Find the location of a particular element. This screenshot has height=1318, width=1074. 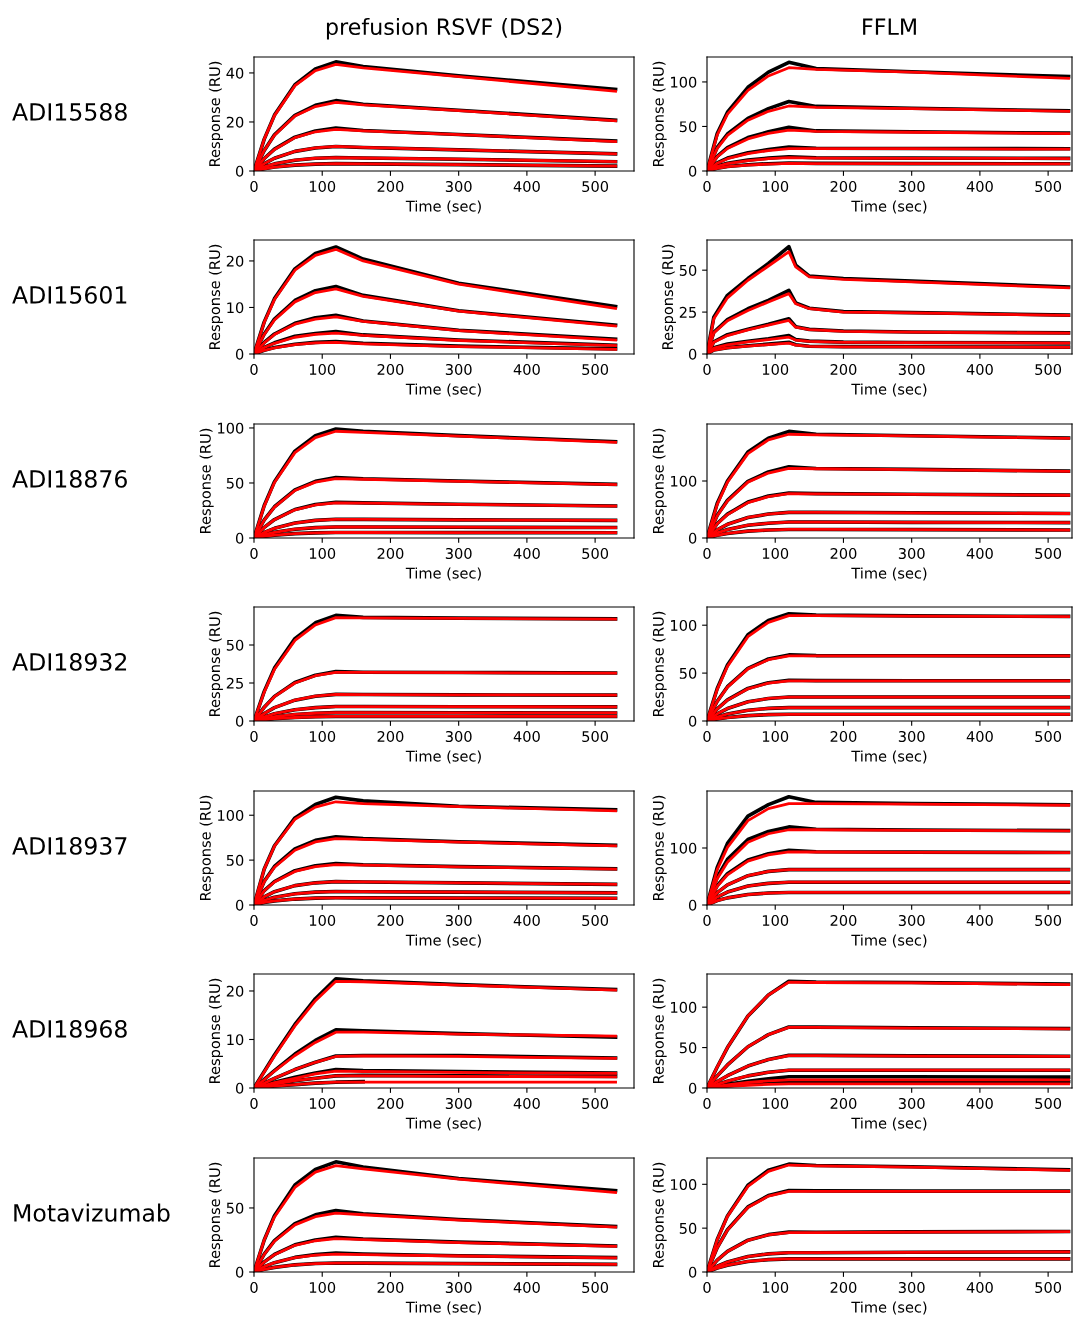

text: ADI18937 is located at coordinates (69, 845).